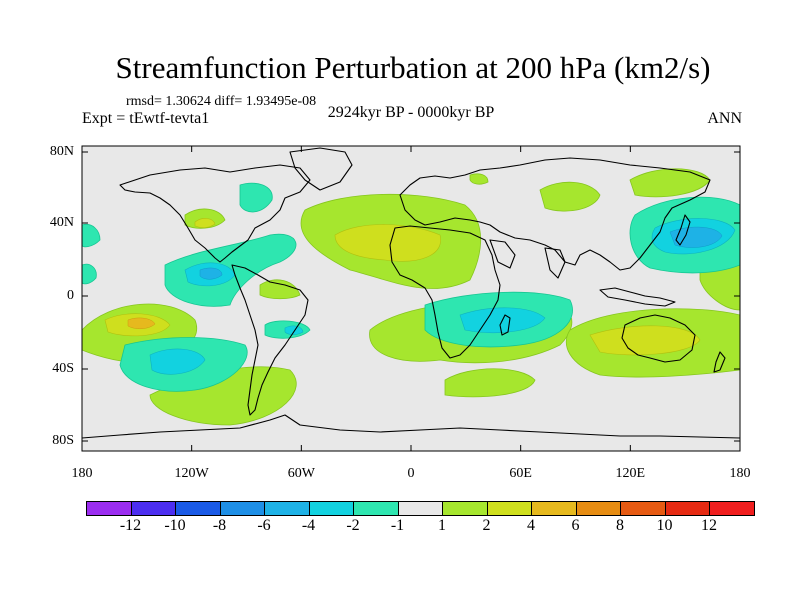  Describe the element at coordinates (531, 525) in the screenshot. I see `colorbar-label: 4` at that location.